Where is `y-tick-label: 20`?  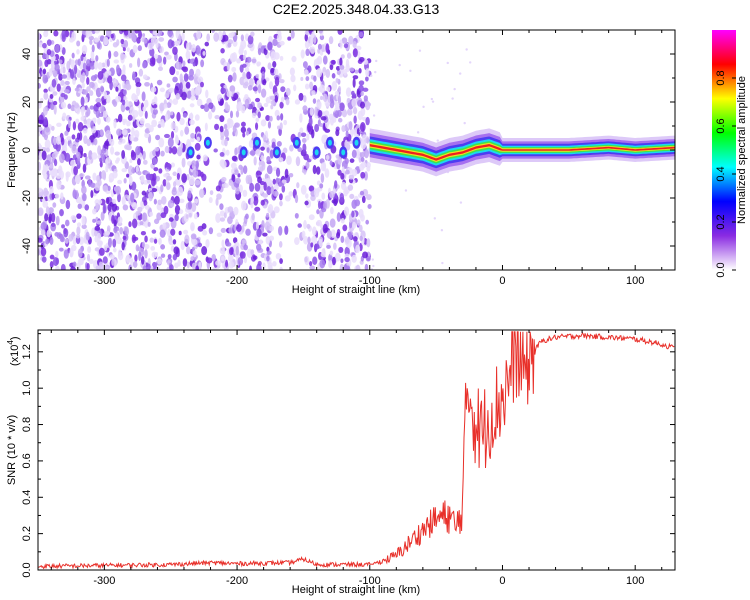 y-tick-label: 20 is located at coordinates (27, 102).